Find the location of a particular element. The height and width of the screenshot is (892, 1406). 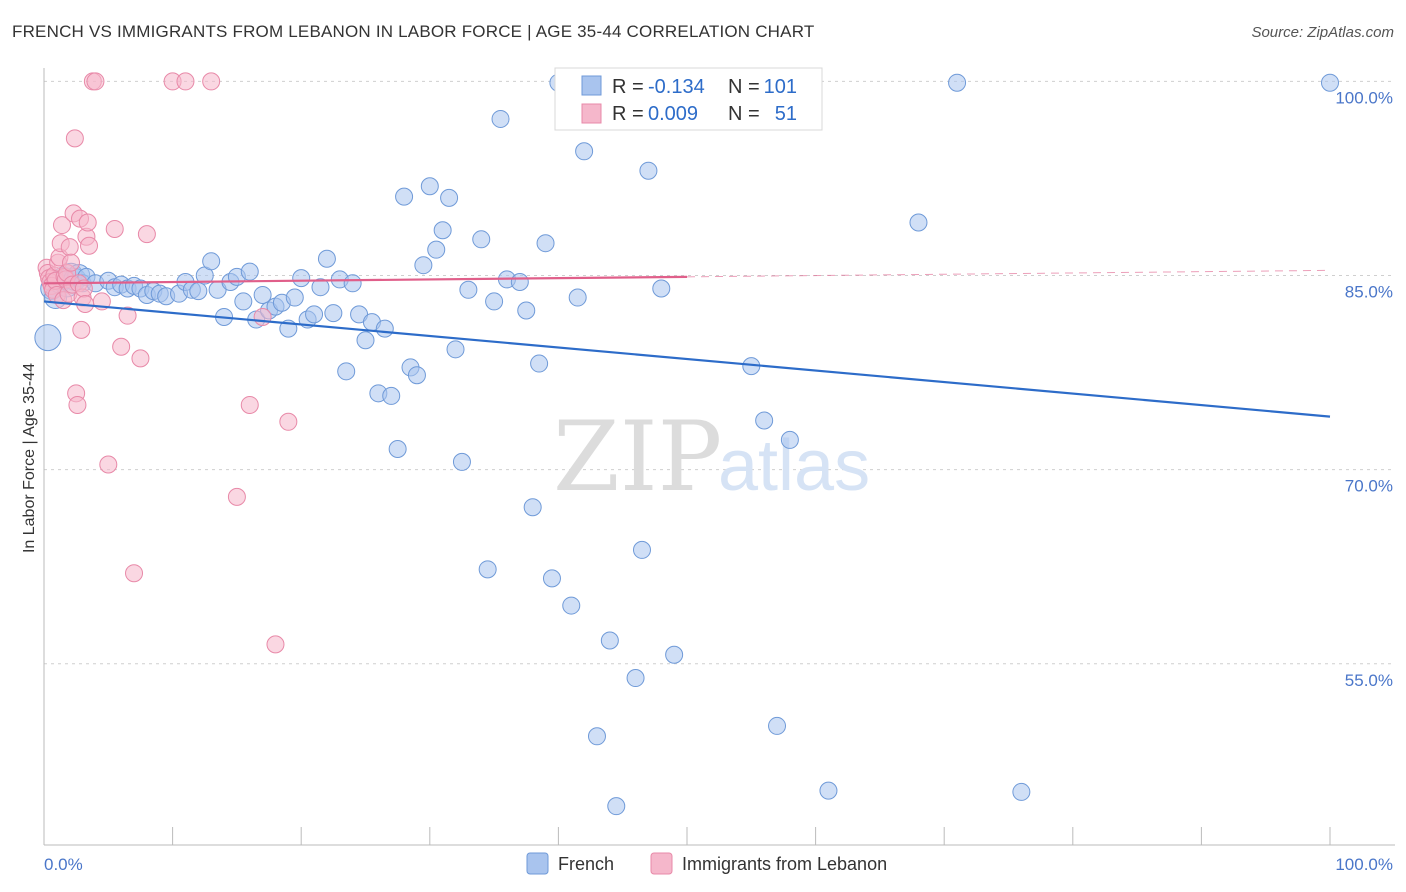

series-legend: French Immigrants from Lebanon is located at coordinates (706, 863).